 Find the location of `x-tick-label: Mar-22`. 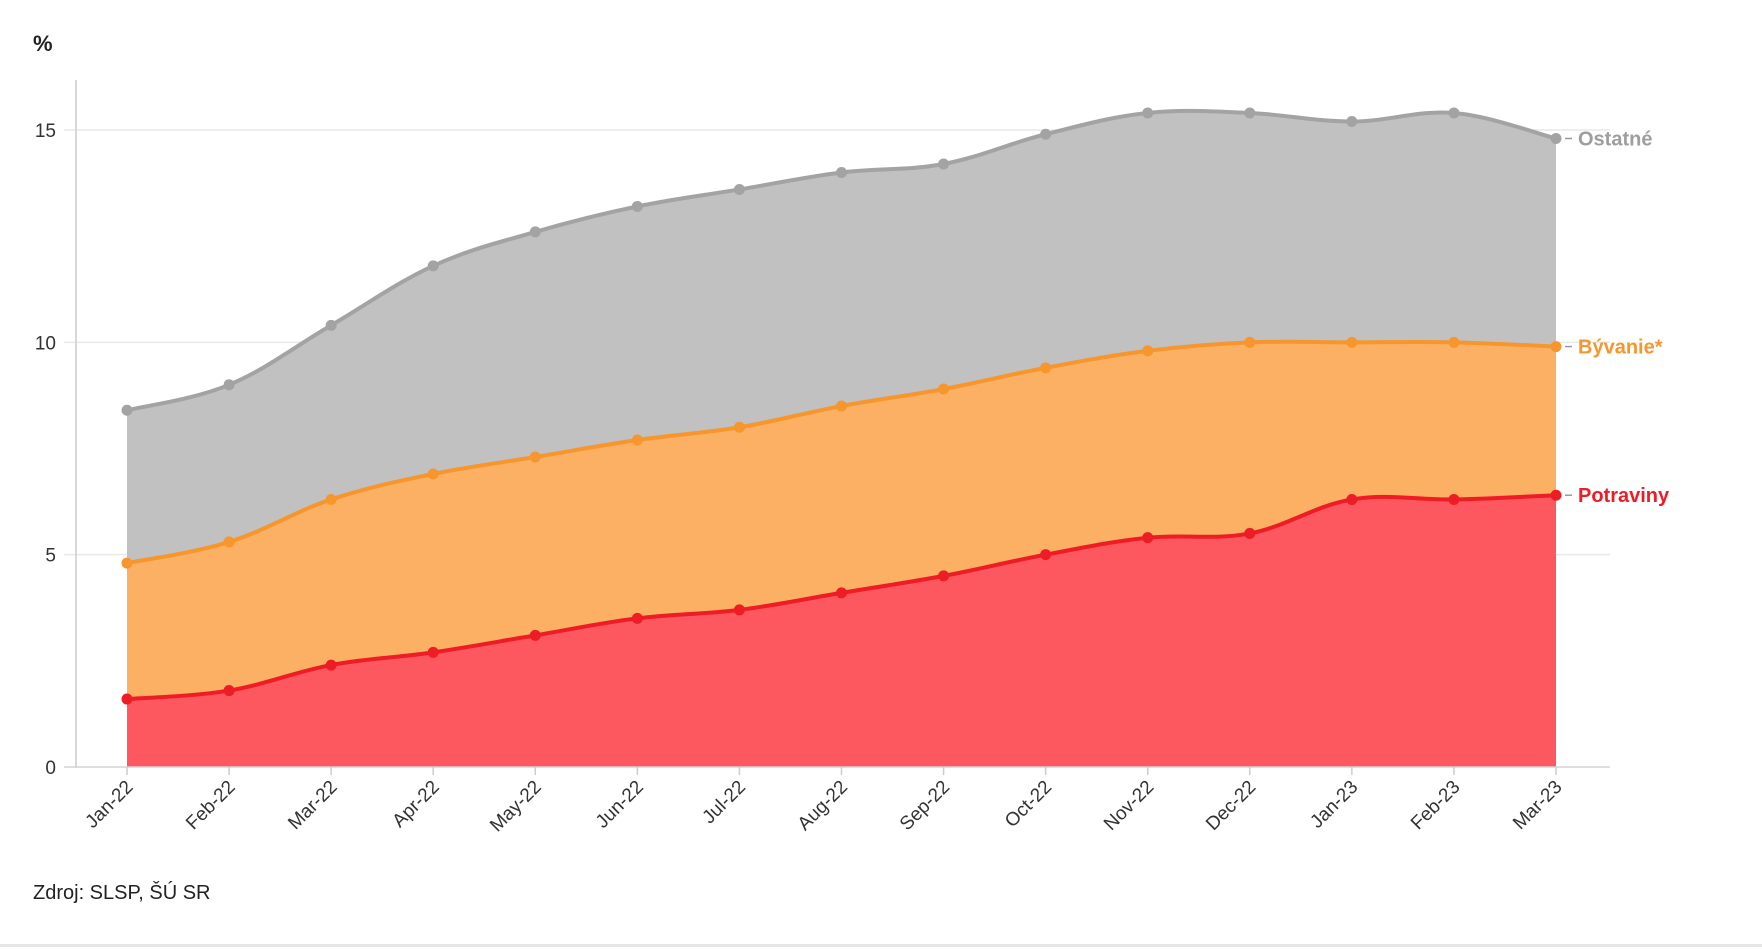

x-tick-label: Mar-22 is located at coordinates (312, 805).